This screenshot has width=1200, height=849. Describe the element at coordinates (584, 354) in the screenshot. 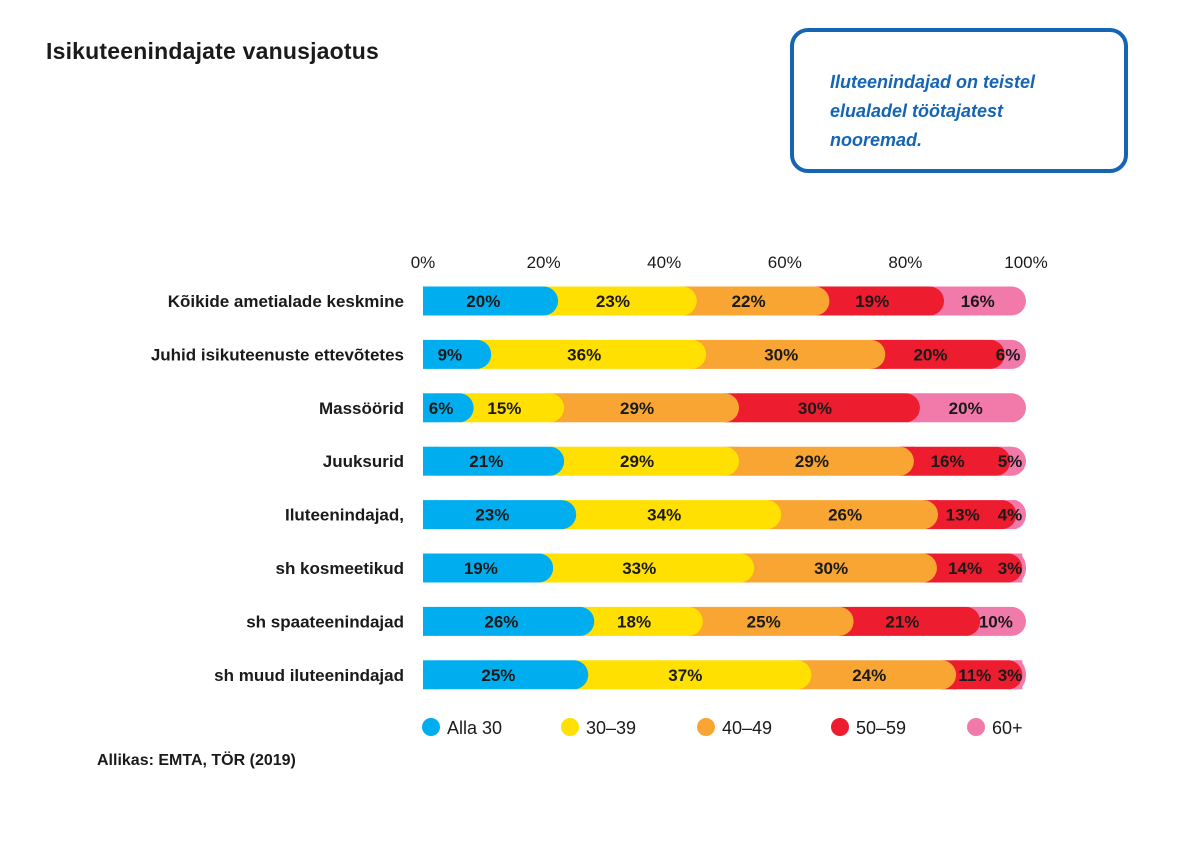

I see `data-label: 36%` at that location.